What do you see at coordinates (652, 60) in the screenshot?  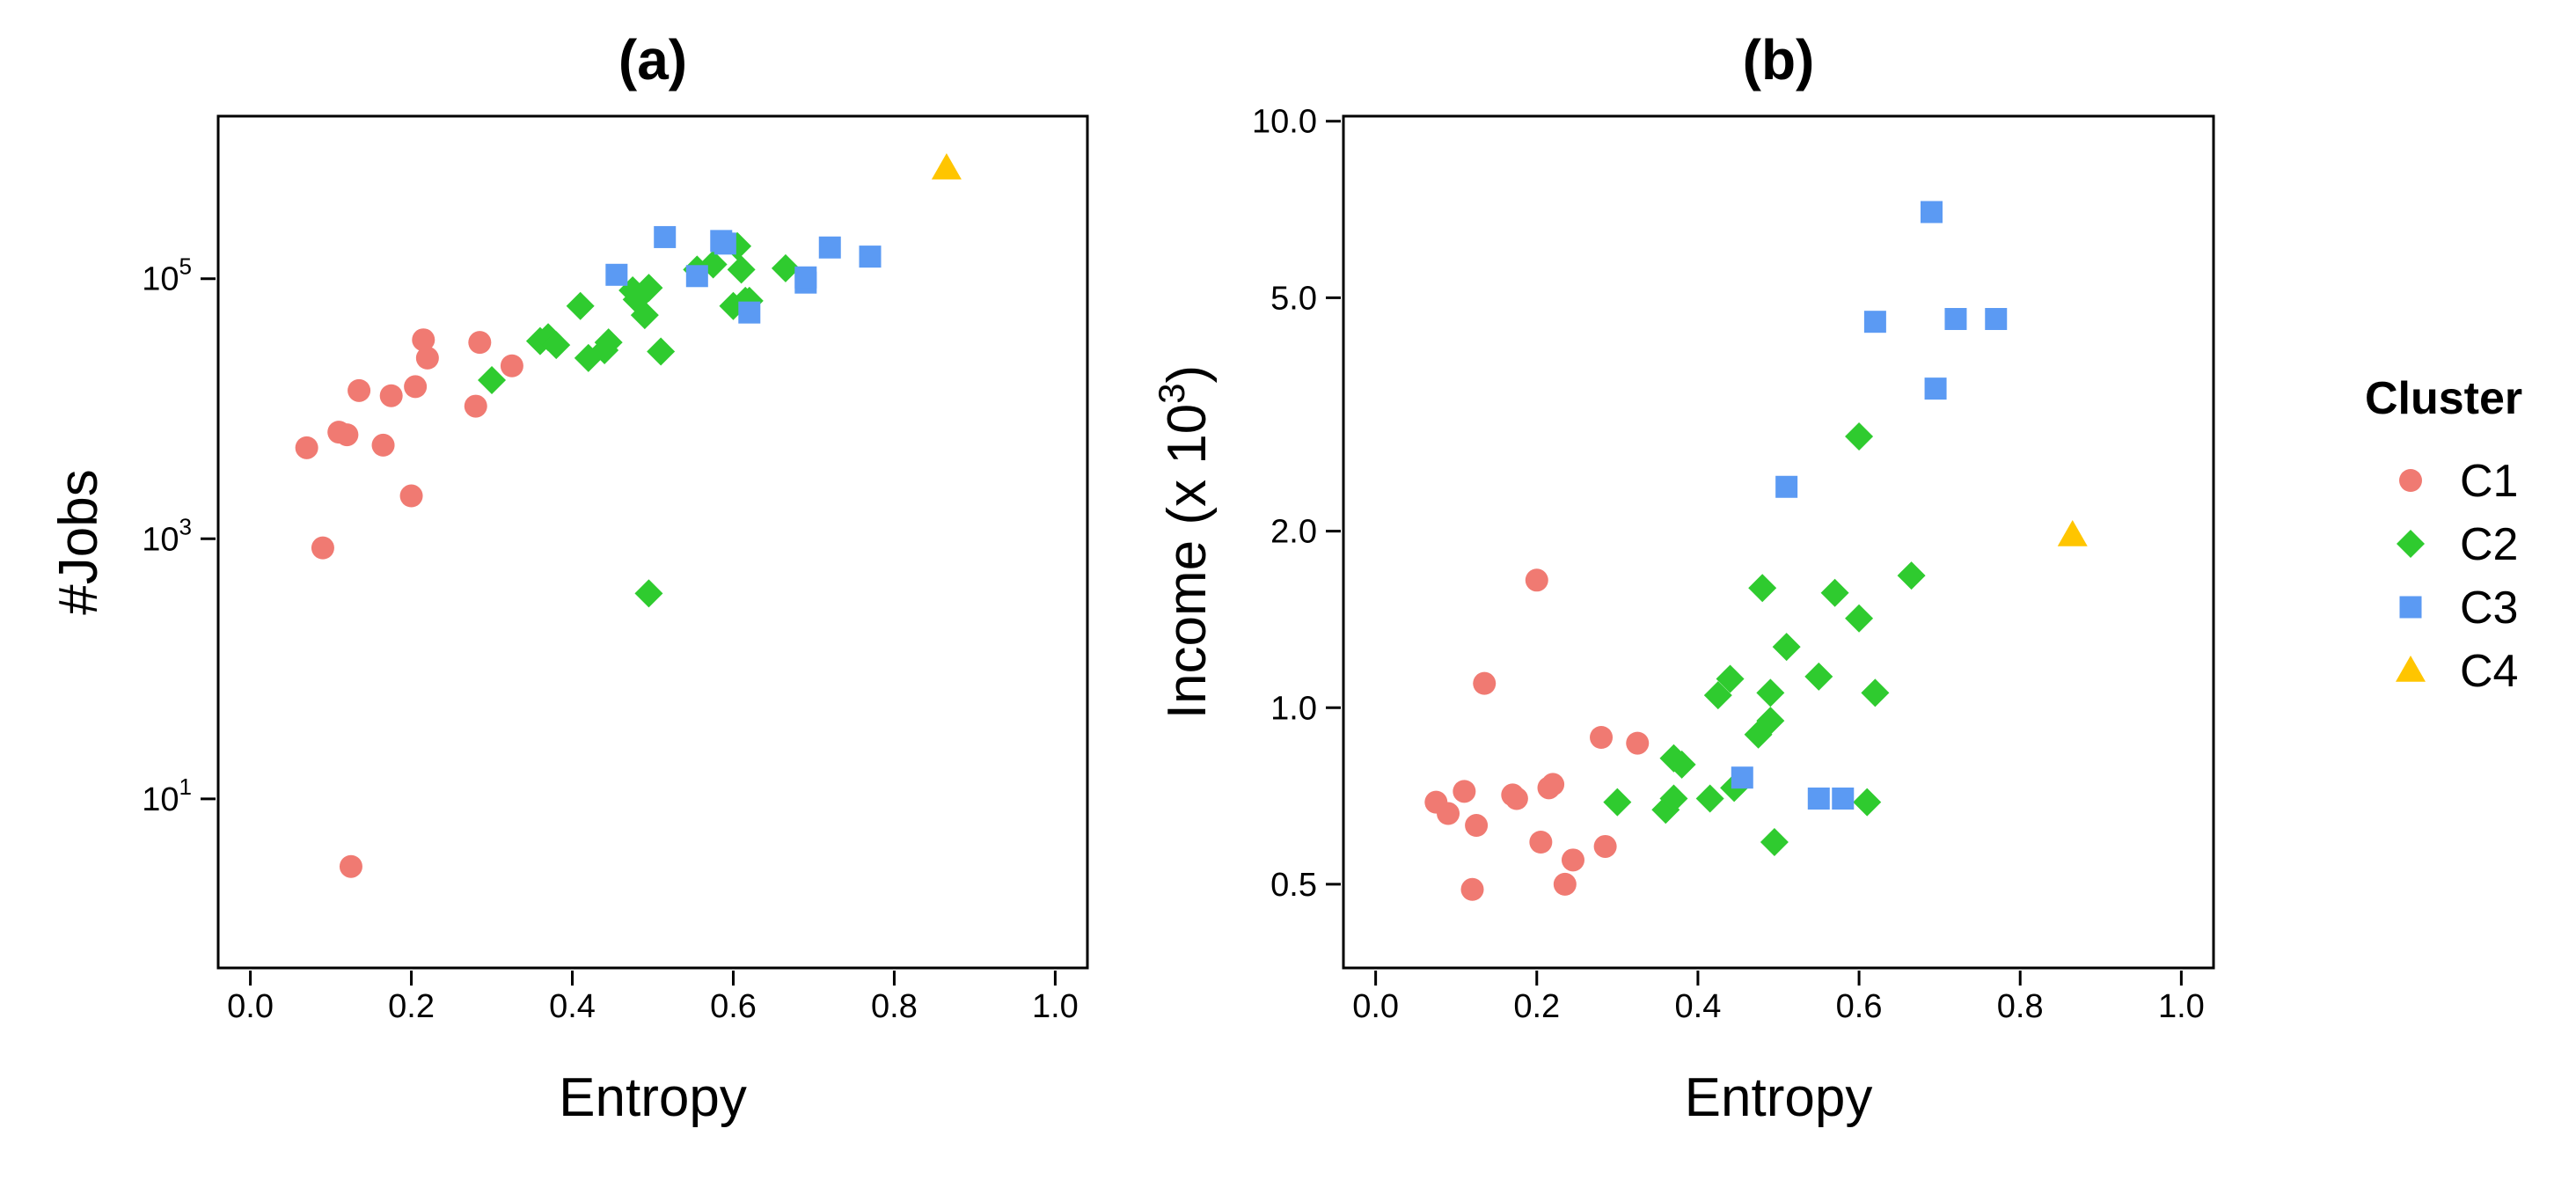 I see `panel-title: (a)` at bounding box center [652, 60].